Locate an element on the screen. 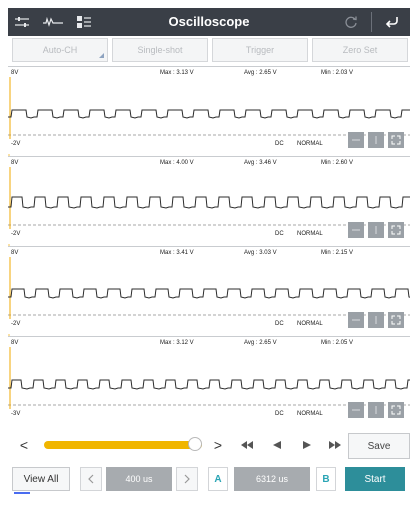 The width and height of the screenshot is (417, 507). step-back-icon is located at coordinates (277, 445).